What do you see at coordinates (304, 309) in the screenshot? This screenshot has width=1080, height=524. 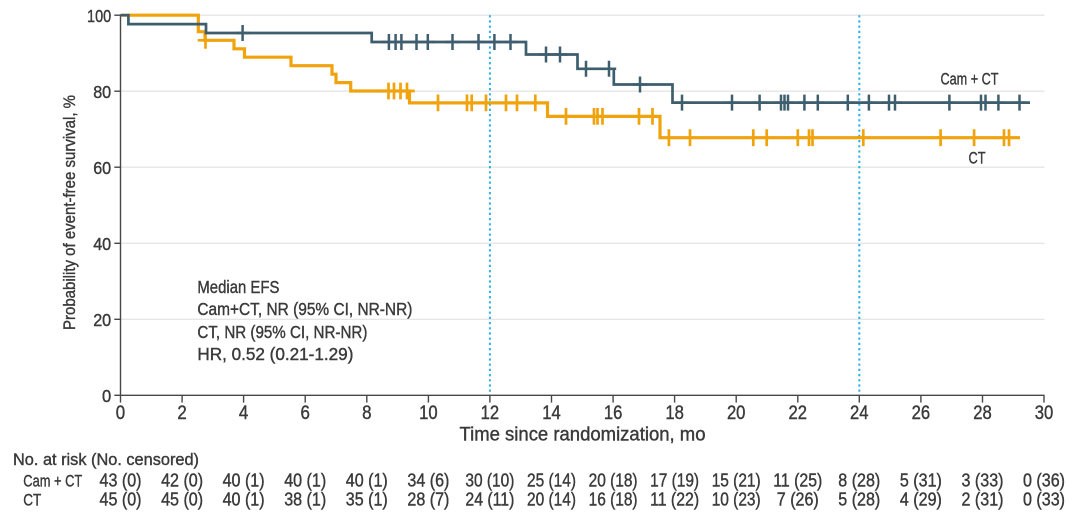 I see `svg-text: Cam+CT, NR (95% CI, NR-NR)` at bounding box center [304, 309].